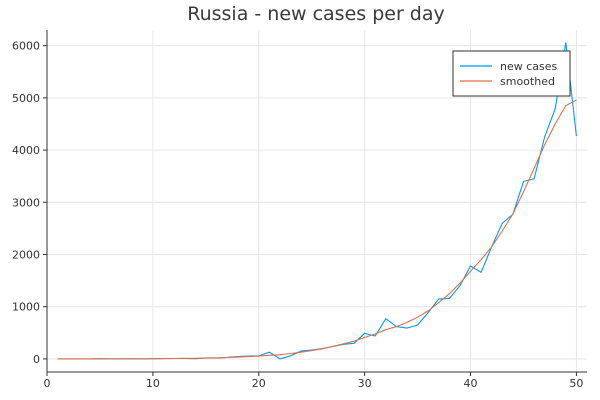  What do you see at coordinates (316, 14) in the screenshot?
I see `chart-title: Russia - new cases per day` at bounding box center [316, 14].